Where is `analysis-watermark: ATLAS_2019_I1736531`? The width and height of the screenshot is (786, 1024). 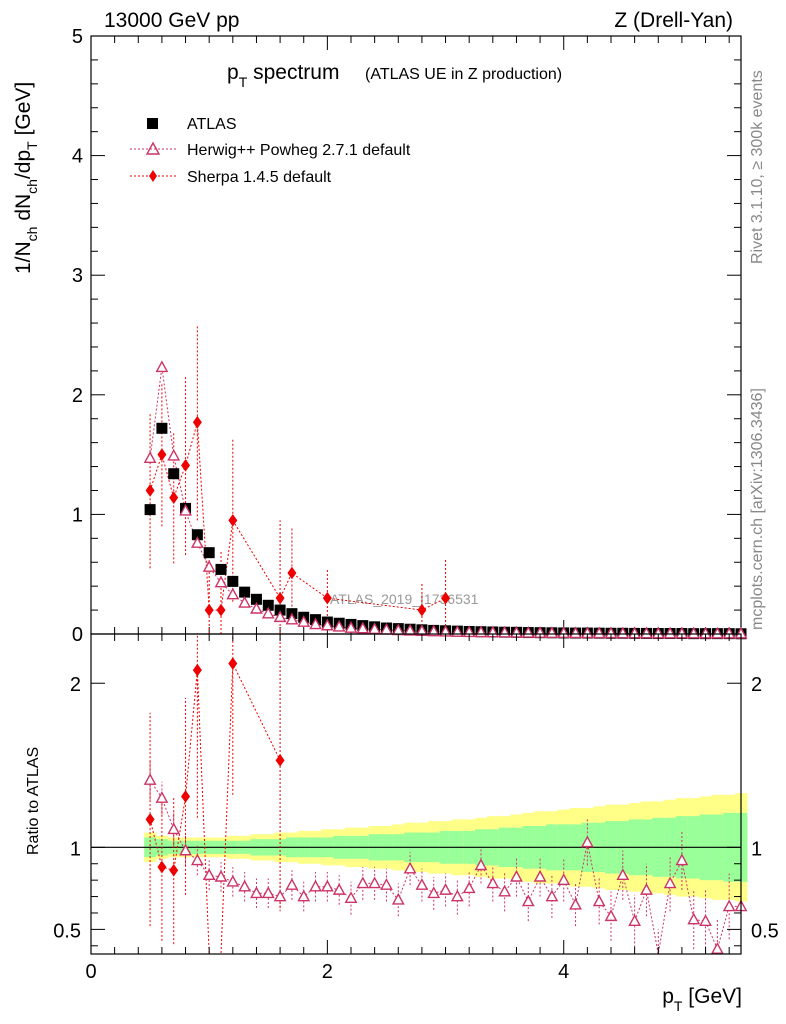
analysis-watermark: ATLAS_2019_I1736531 is located at coordinates (404, 599).